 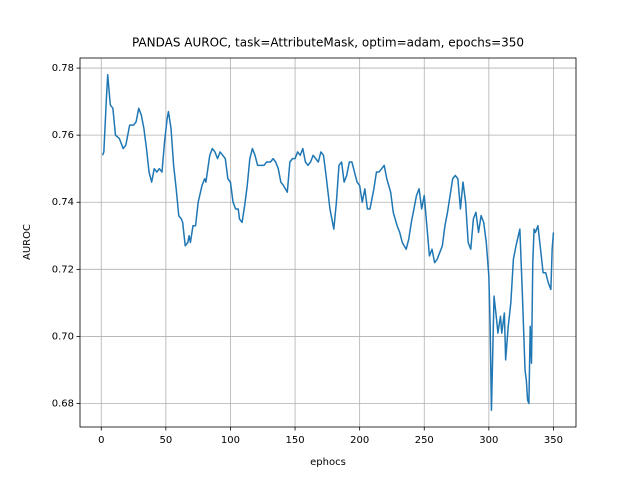 I want to click on y-axis-label: AUROC, so click(x=27, y=242).